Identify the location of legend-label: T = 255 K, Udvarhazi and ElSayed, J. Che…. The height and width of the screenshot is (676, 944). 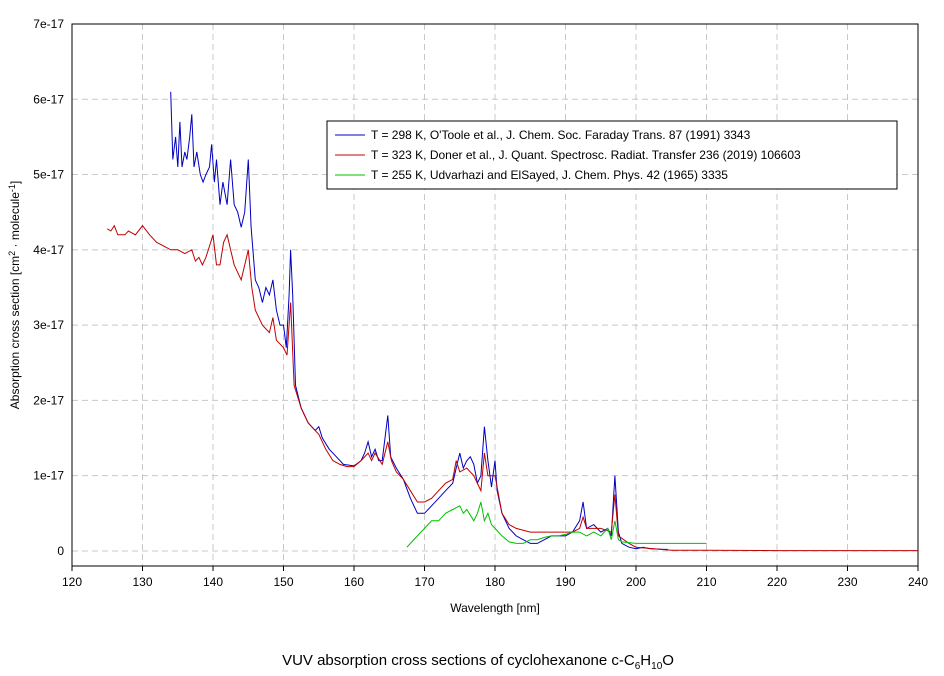
(549, 175).